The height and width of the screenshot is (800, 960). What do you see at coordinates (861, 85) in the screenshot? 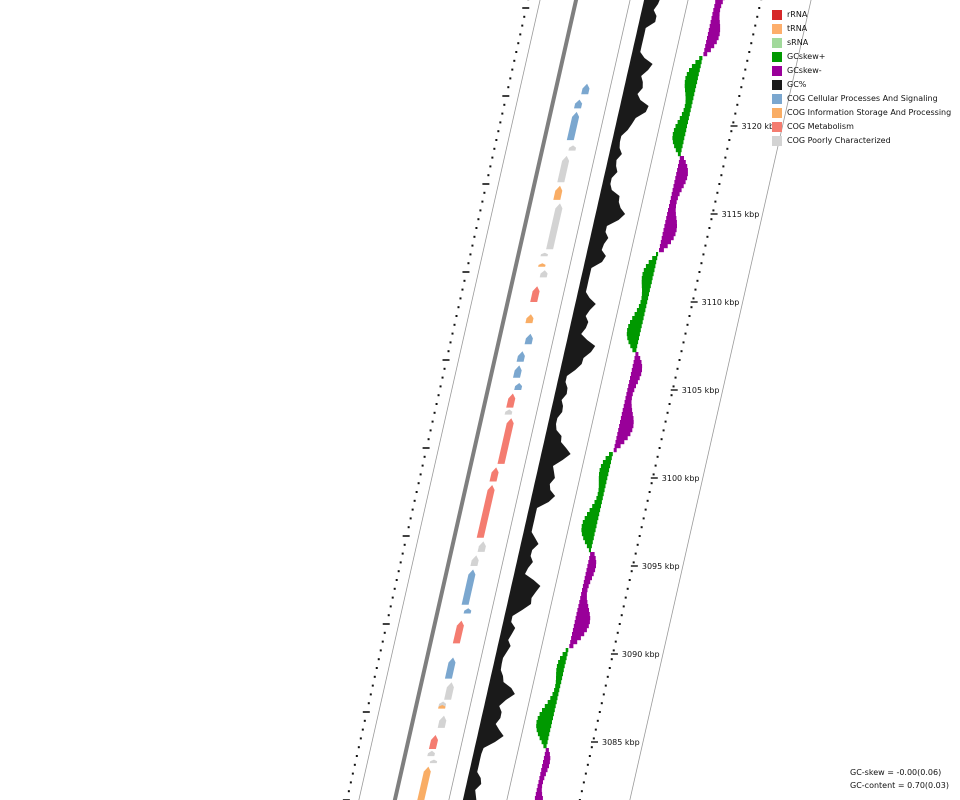
I see `legend-item: GC%` at bounding box center [861, 85].